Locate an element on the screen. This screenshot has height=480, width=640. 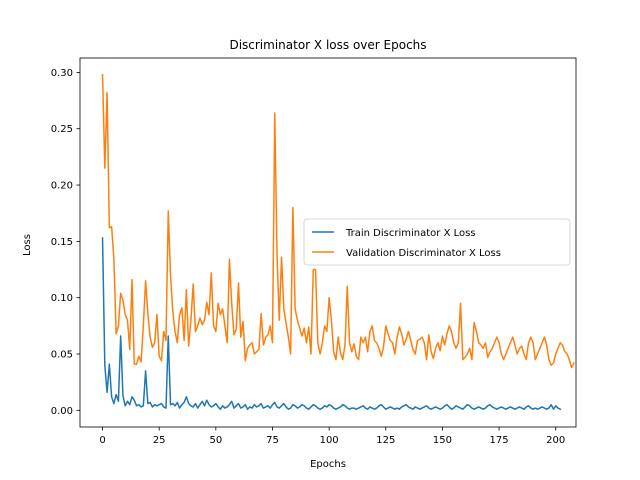
x-tick-label: 200 is located at coordinates (555, 440).